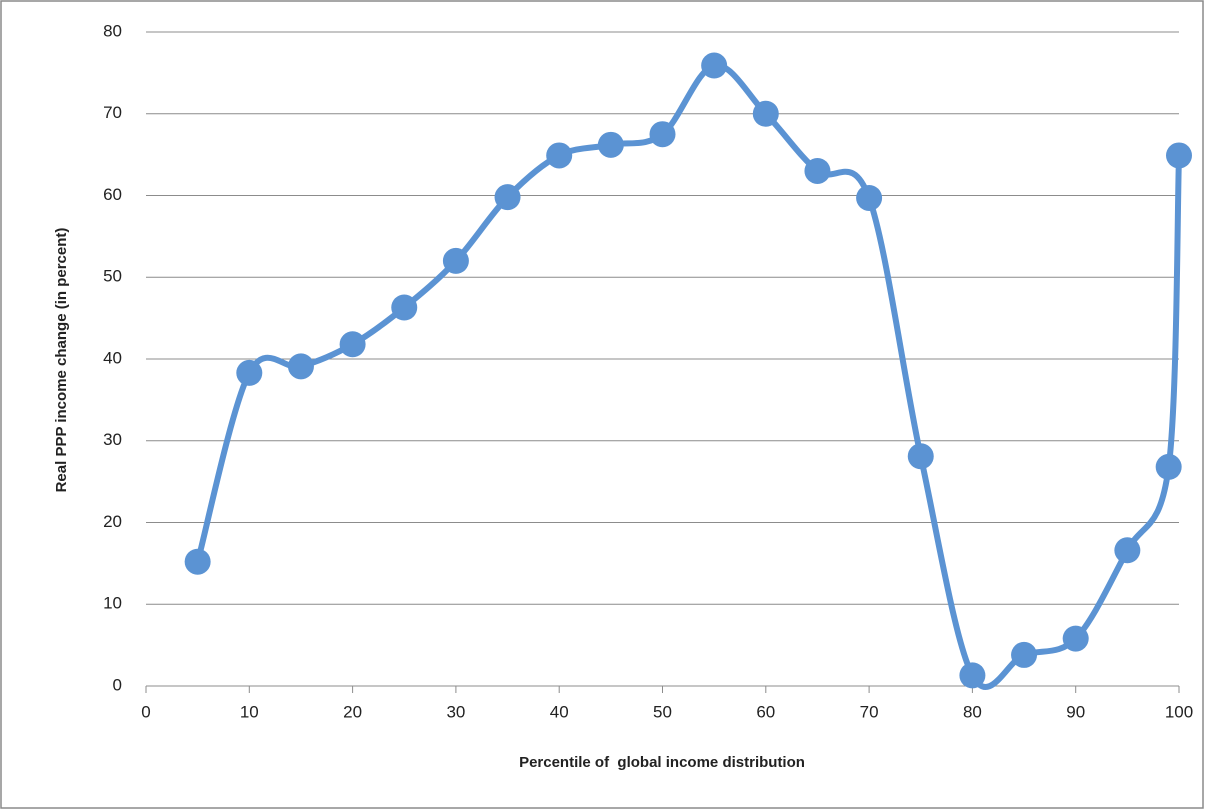 The height and width of the screenshot is (810, 1205). What do you see at coordinates (1179, 711) in the screenshot?
I see `x-tick-label: 100` at bounding box center [1179, 711].